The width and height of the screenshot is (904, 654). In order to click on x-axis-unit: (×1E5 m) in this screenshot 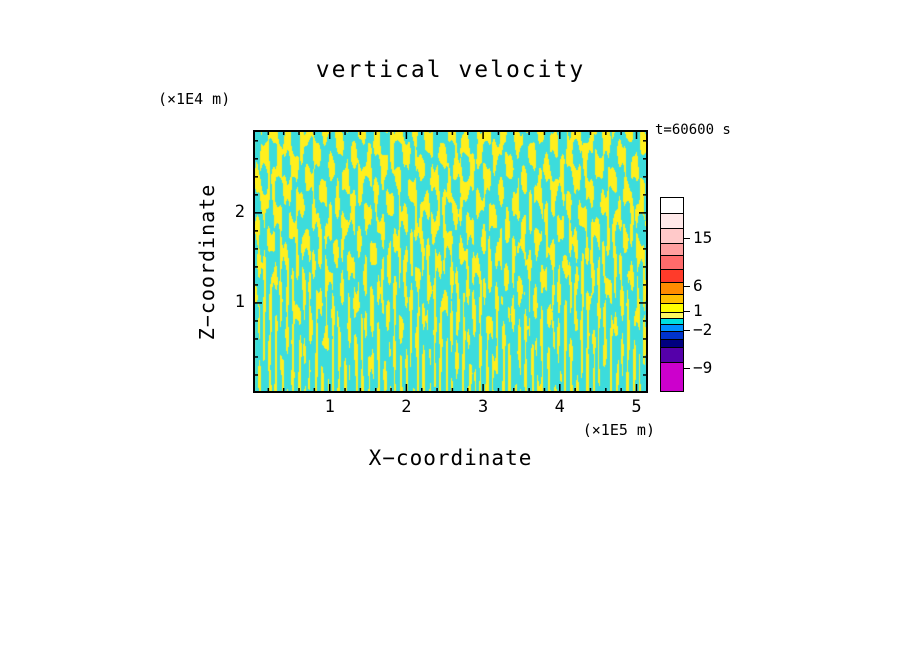, I will do `click(618, 430)`.